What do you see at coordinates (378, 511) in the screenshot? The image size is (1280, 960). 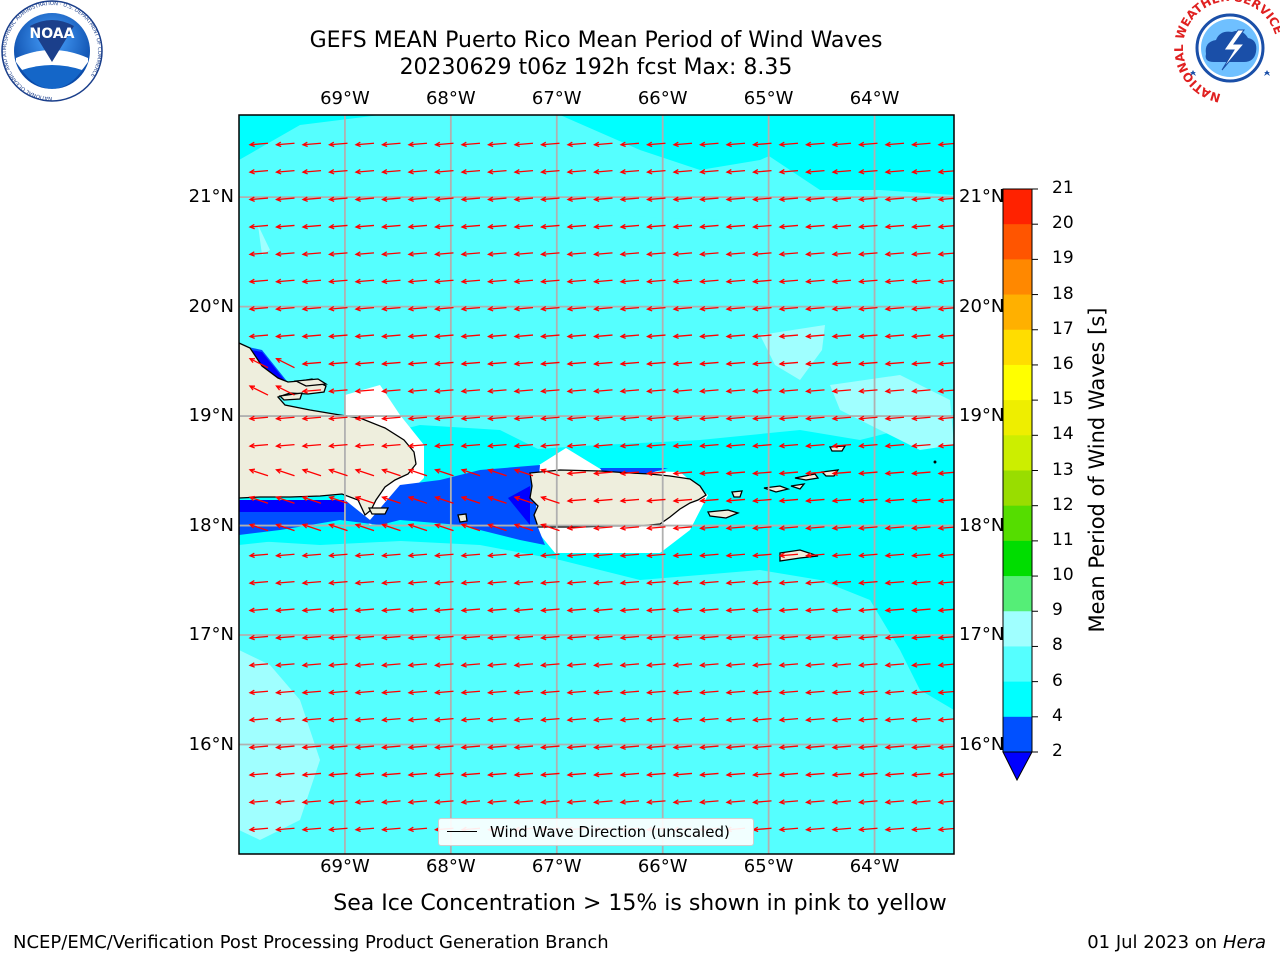 I see `landmass-saona` at bounding box center [378, 511].